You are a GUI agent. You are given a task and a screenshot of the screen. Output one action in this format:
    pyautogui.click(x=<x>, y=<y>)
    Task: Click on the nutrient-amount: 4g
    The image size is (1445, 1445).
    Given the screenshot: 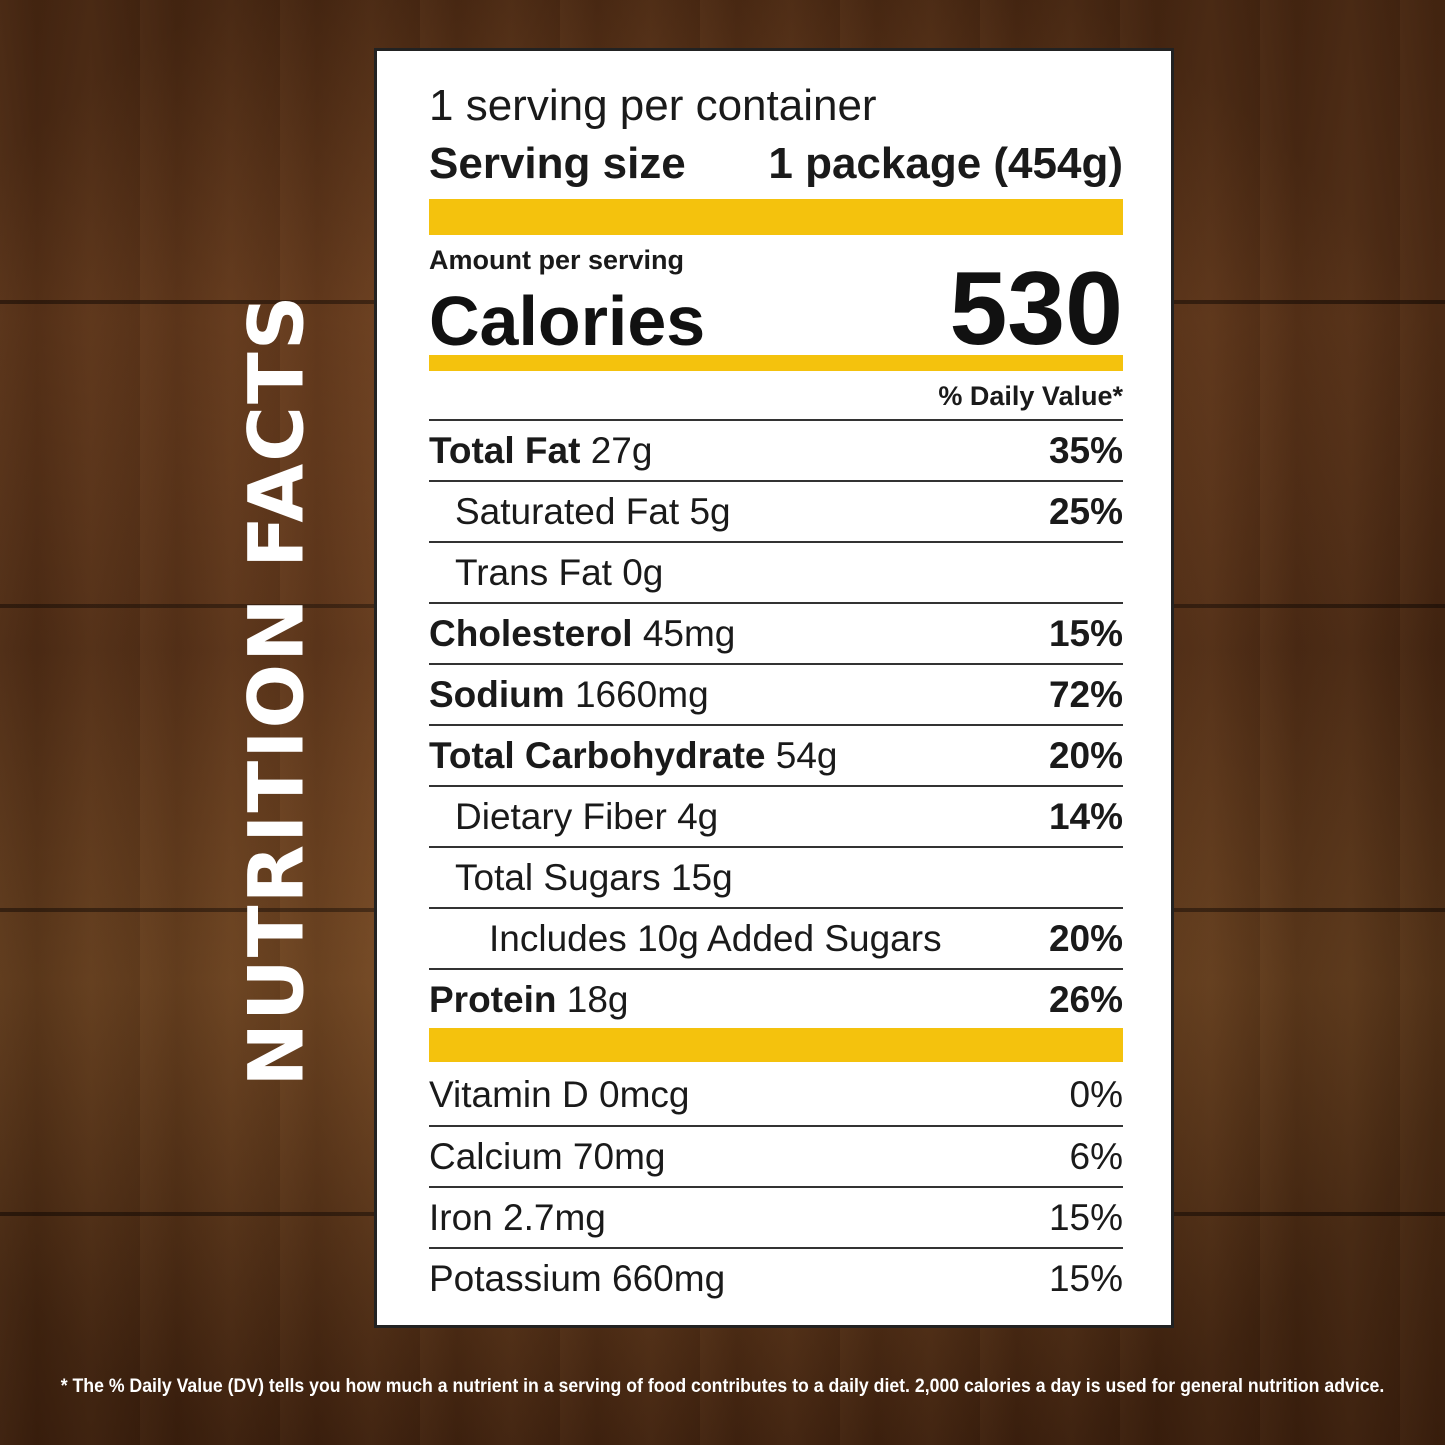 What is the action you would take?
    pyautogui.click(x=698, y=816)
    